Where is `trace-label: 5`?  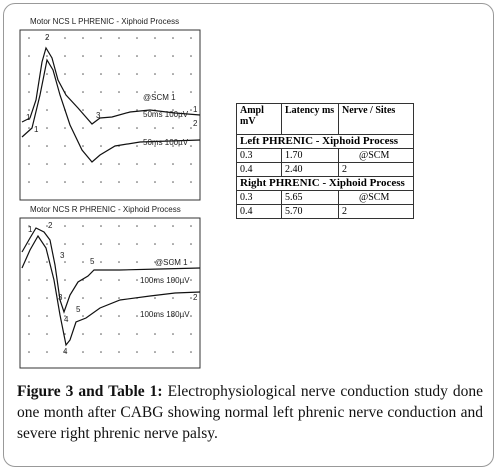
trace-label: 5 is located at coordinates (78, 309).